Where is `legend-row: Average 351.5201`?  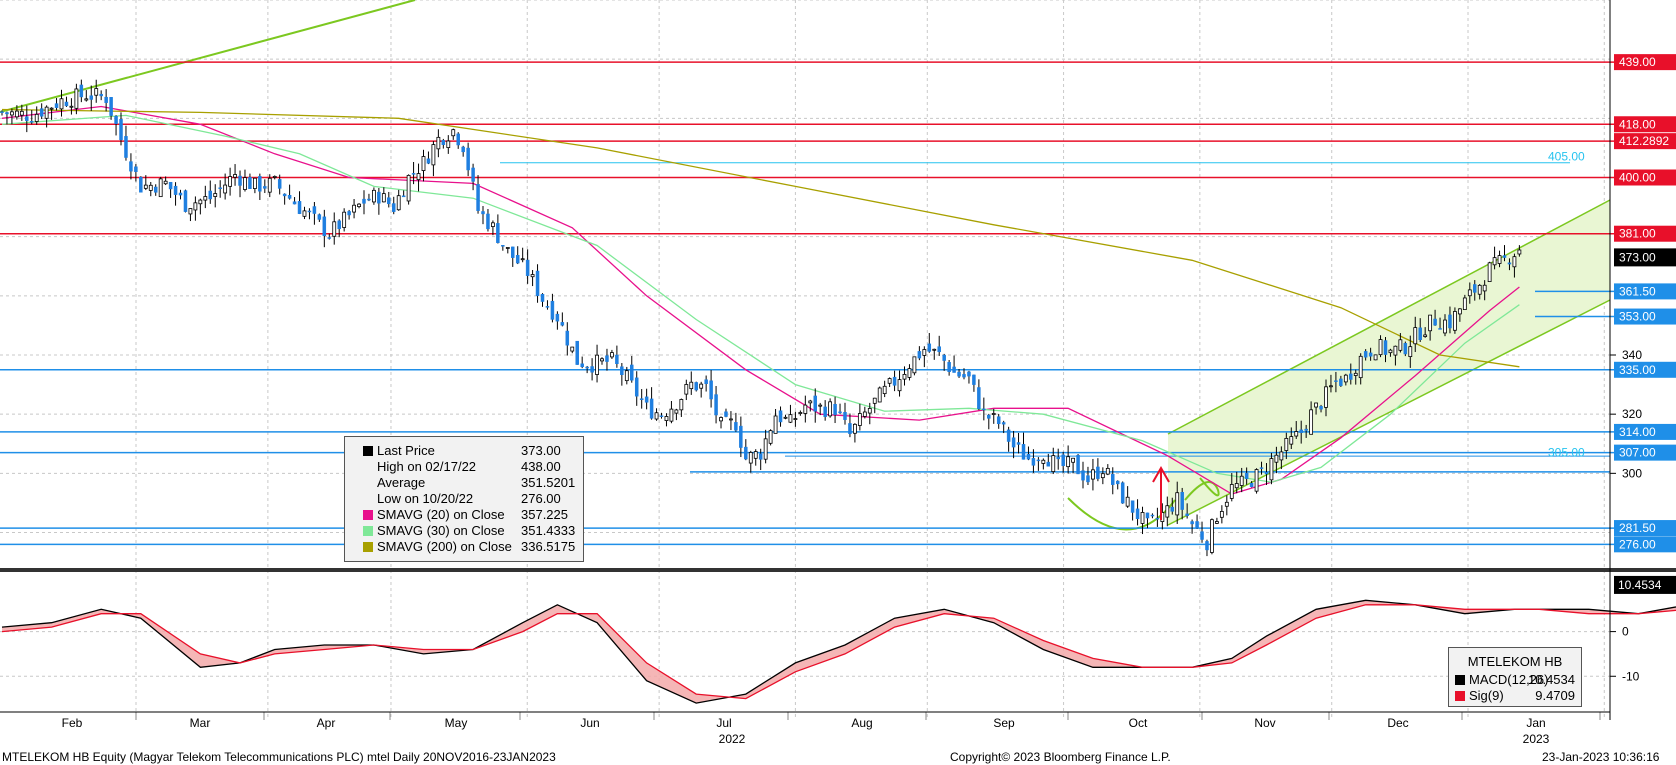 legend-row: Average 351.5201 is located at coordinates (464, 483).